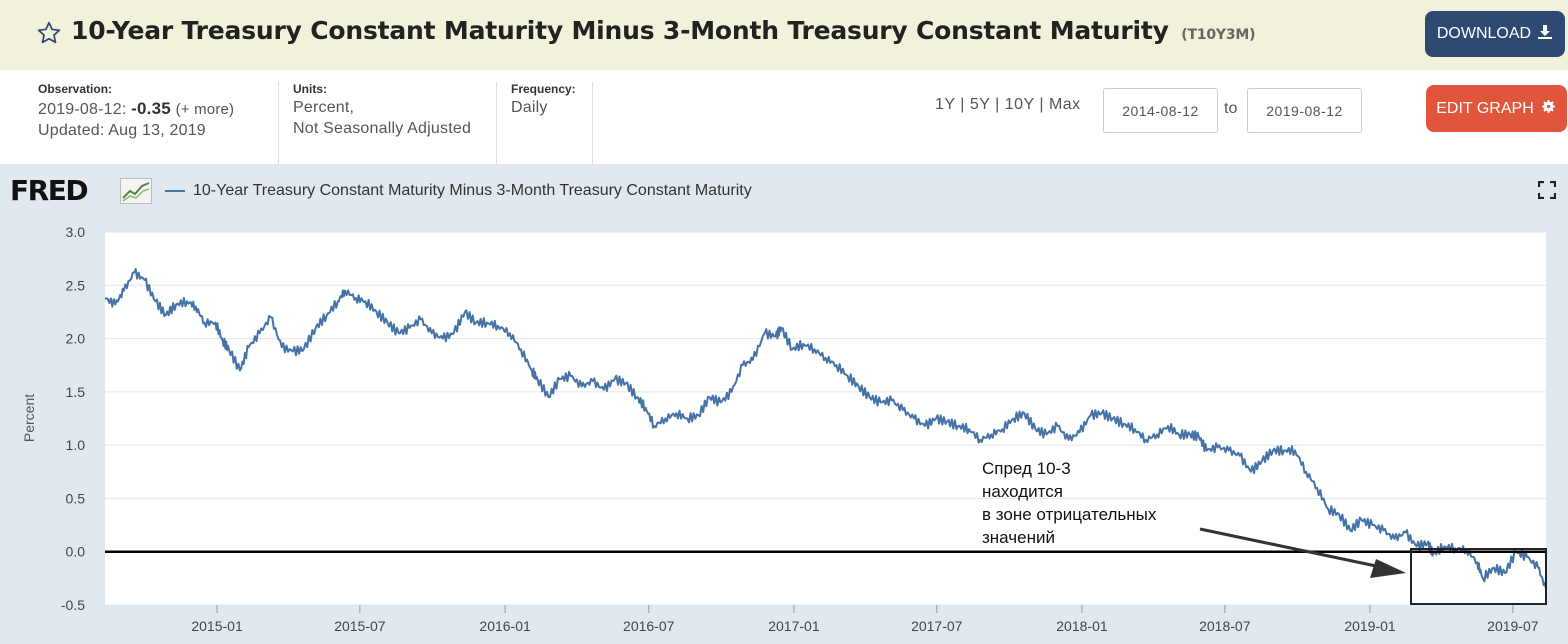 The image size is (1568, 644). I want to click on frequency-block: Frequency: Daily, so click(543, 99).